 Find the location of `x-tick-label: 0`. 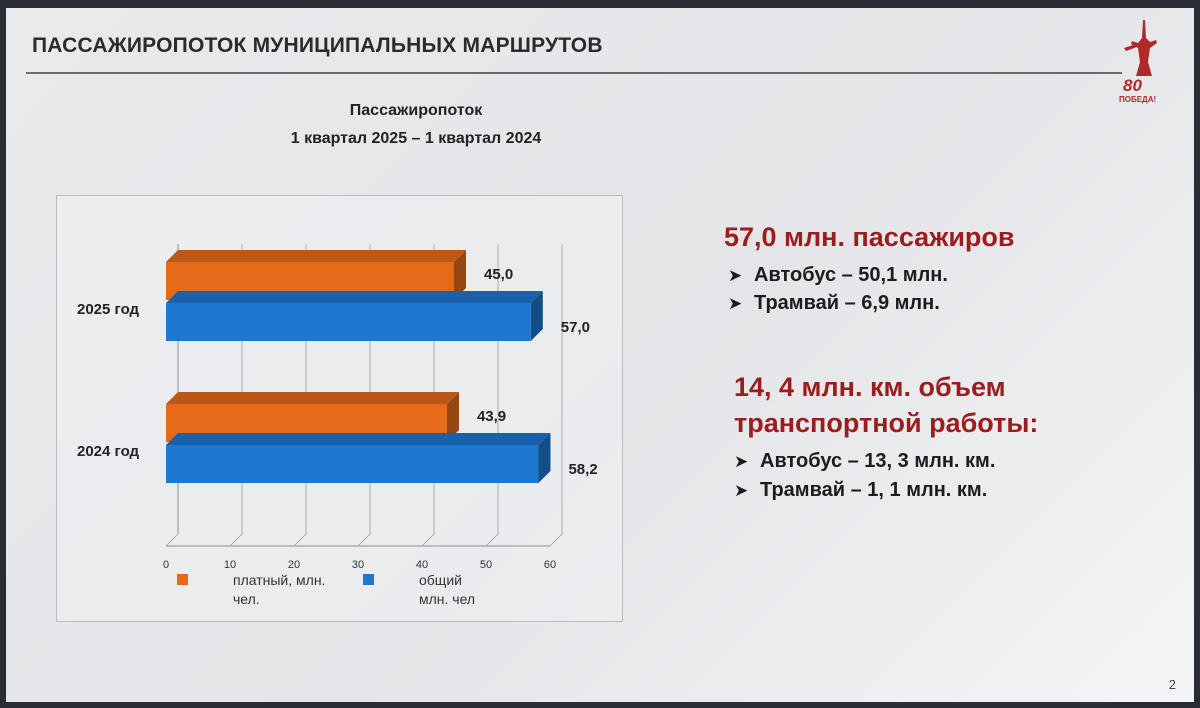

x-tick-label: 0 is located at coordinates (166, 565).